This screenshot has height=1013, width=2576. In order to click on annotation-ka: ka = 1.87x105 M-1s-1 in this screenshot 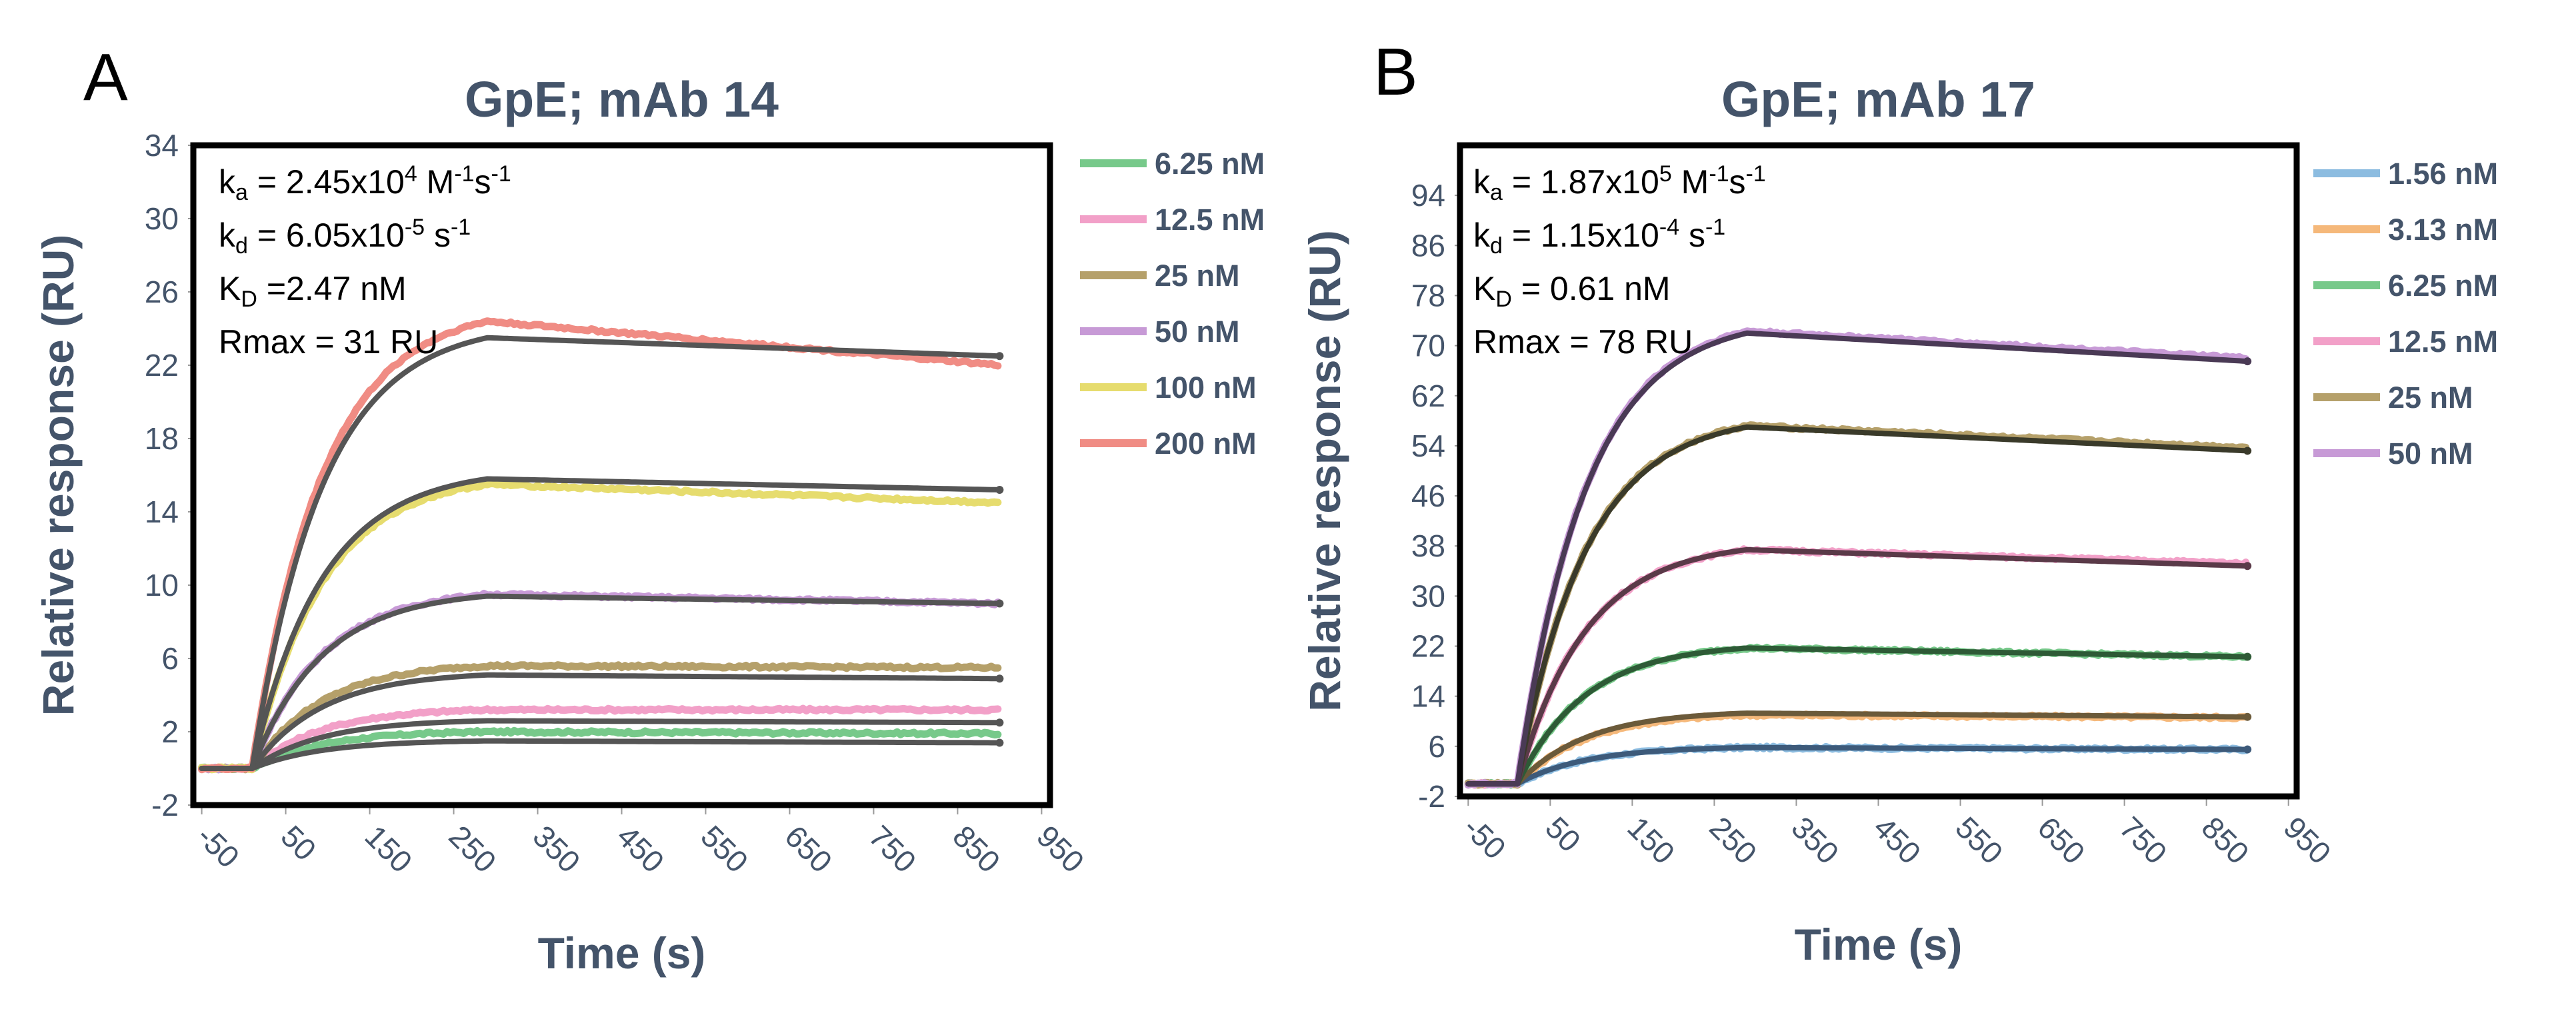, I will do `click(1619, 183)`.